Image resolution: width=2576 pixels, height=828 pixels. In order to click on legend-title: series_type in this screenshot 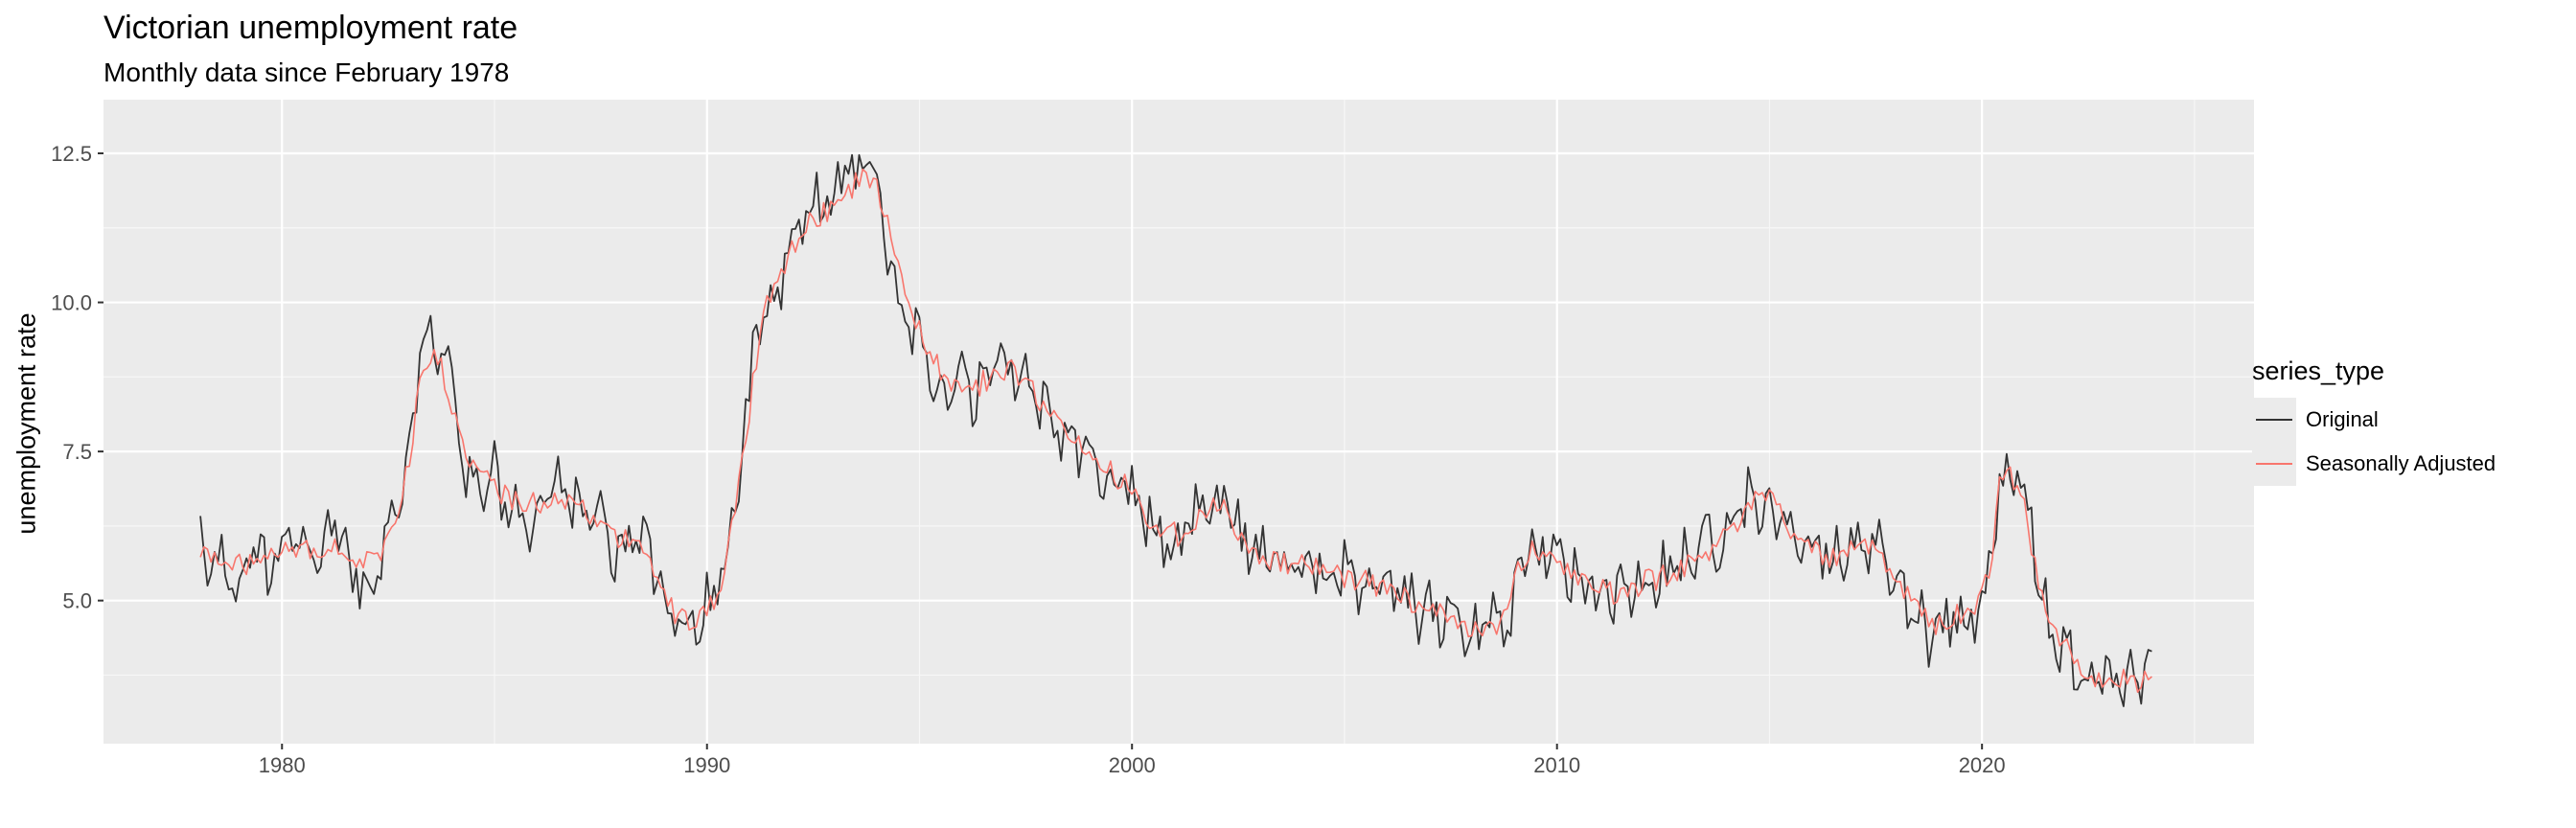, I will do `click(2318, 370)`.